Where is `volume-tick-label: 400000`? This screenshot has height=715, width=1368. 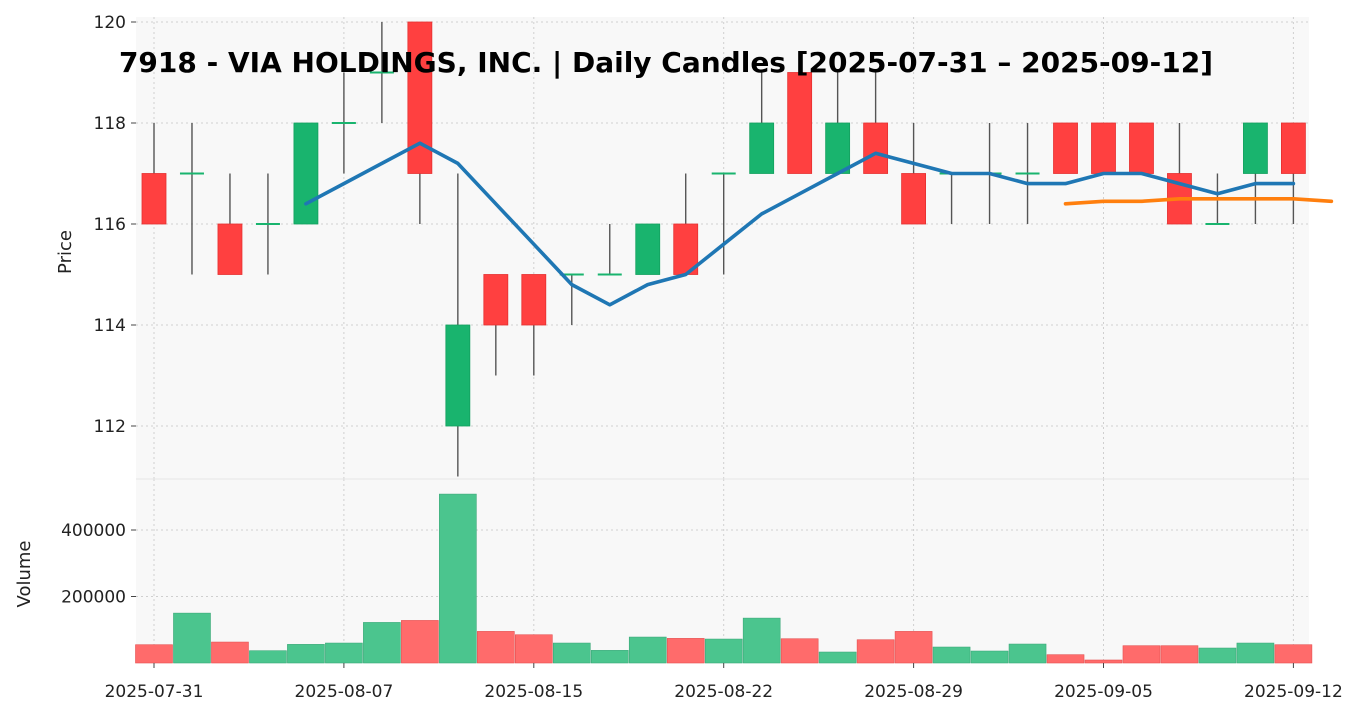
volume-tick-label: 400000 is located at coordinates (93, 531).